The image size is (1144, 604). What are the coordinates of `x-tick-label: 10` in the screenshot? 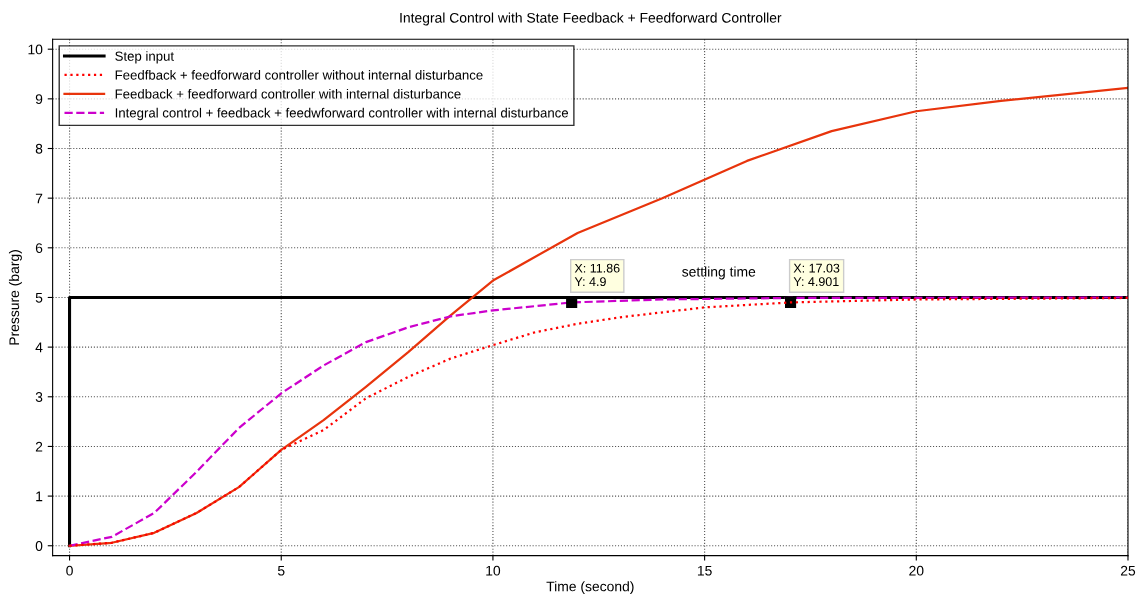 It's located at (493, 570).